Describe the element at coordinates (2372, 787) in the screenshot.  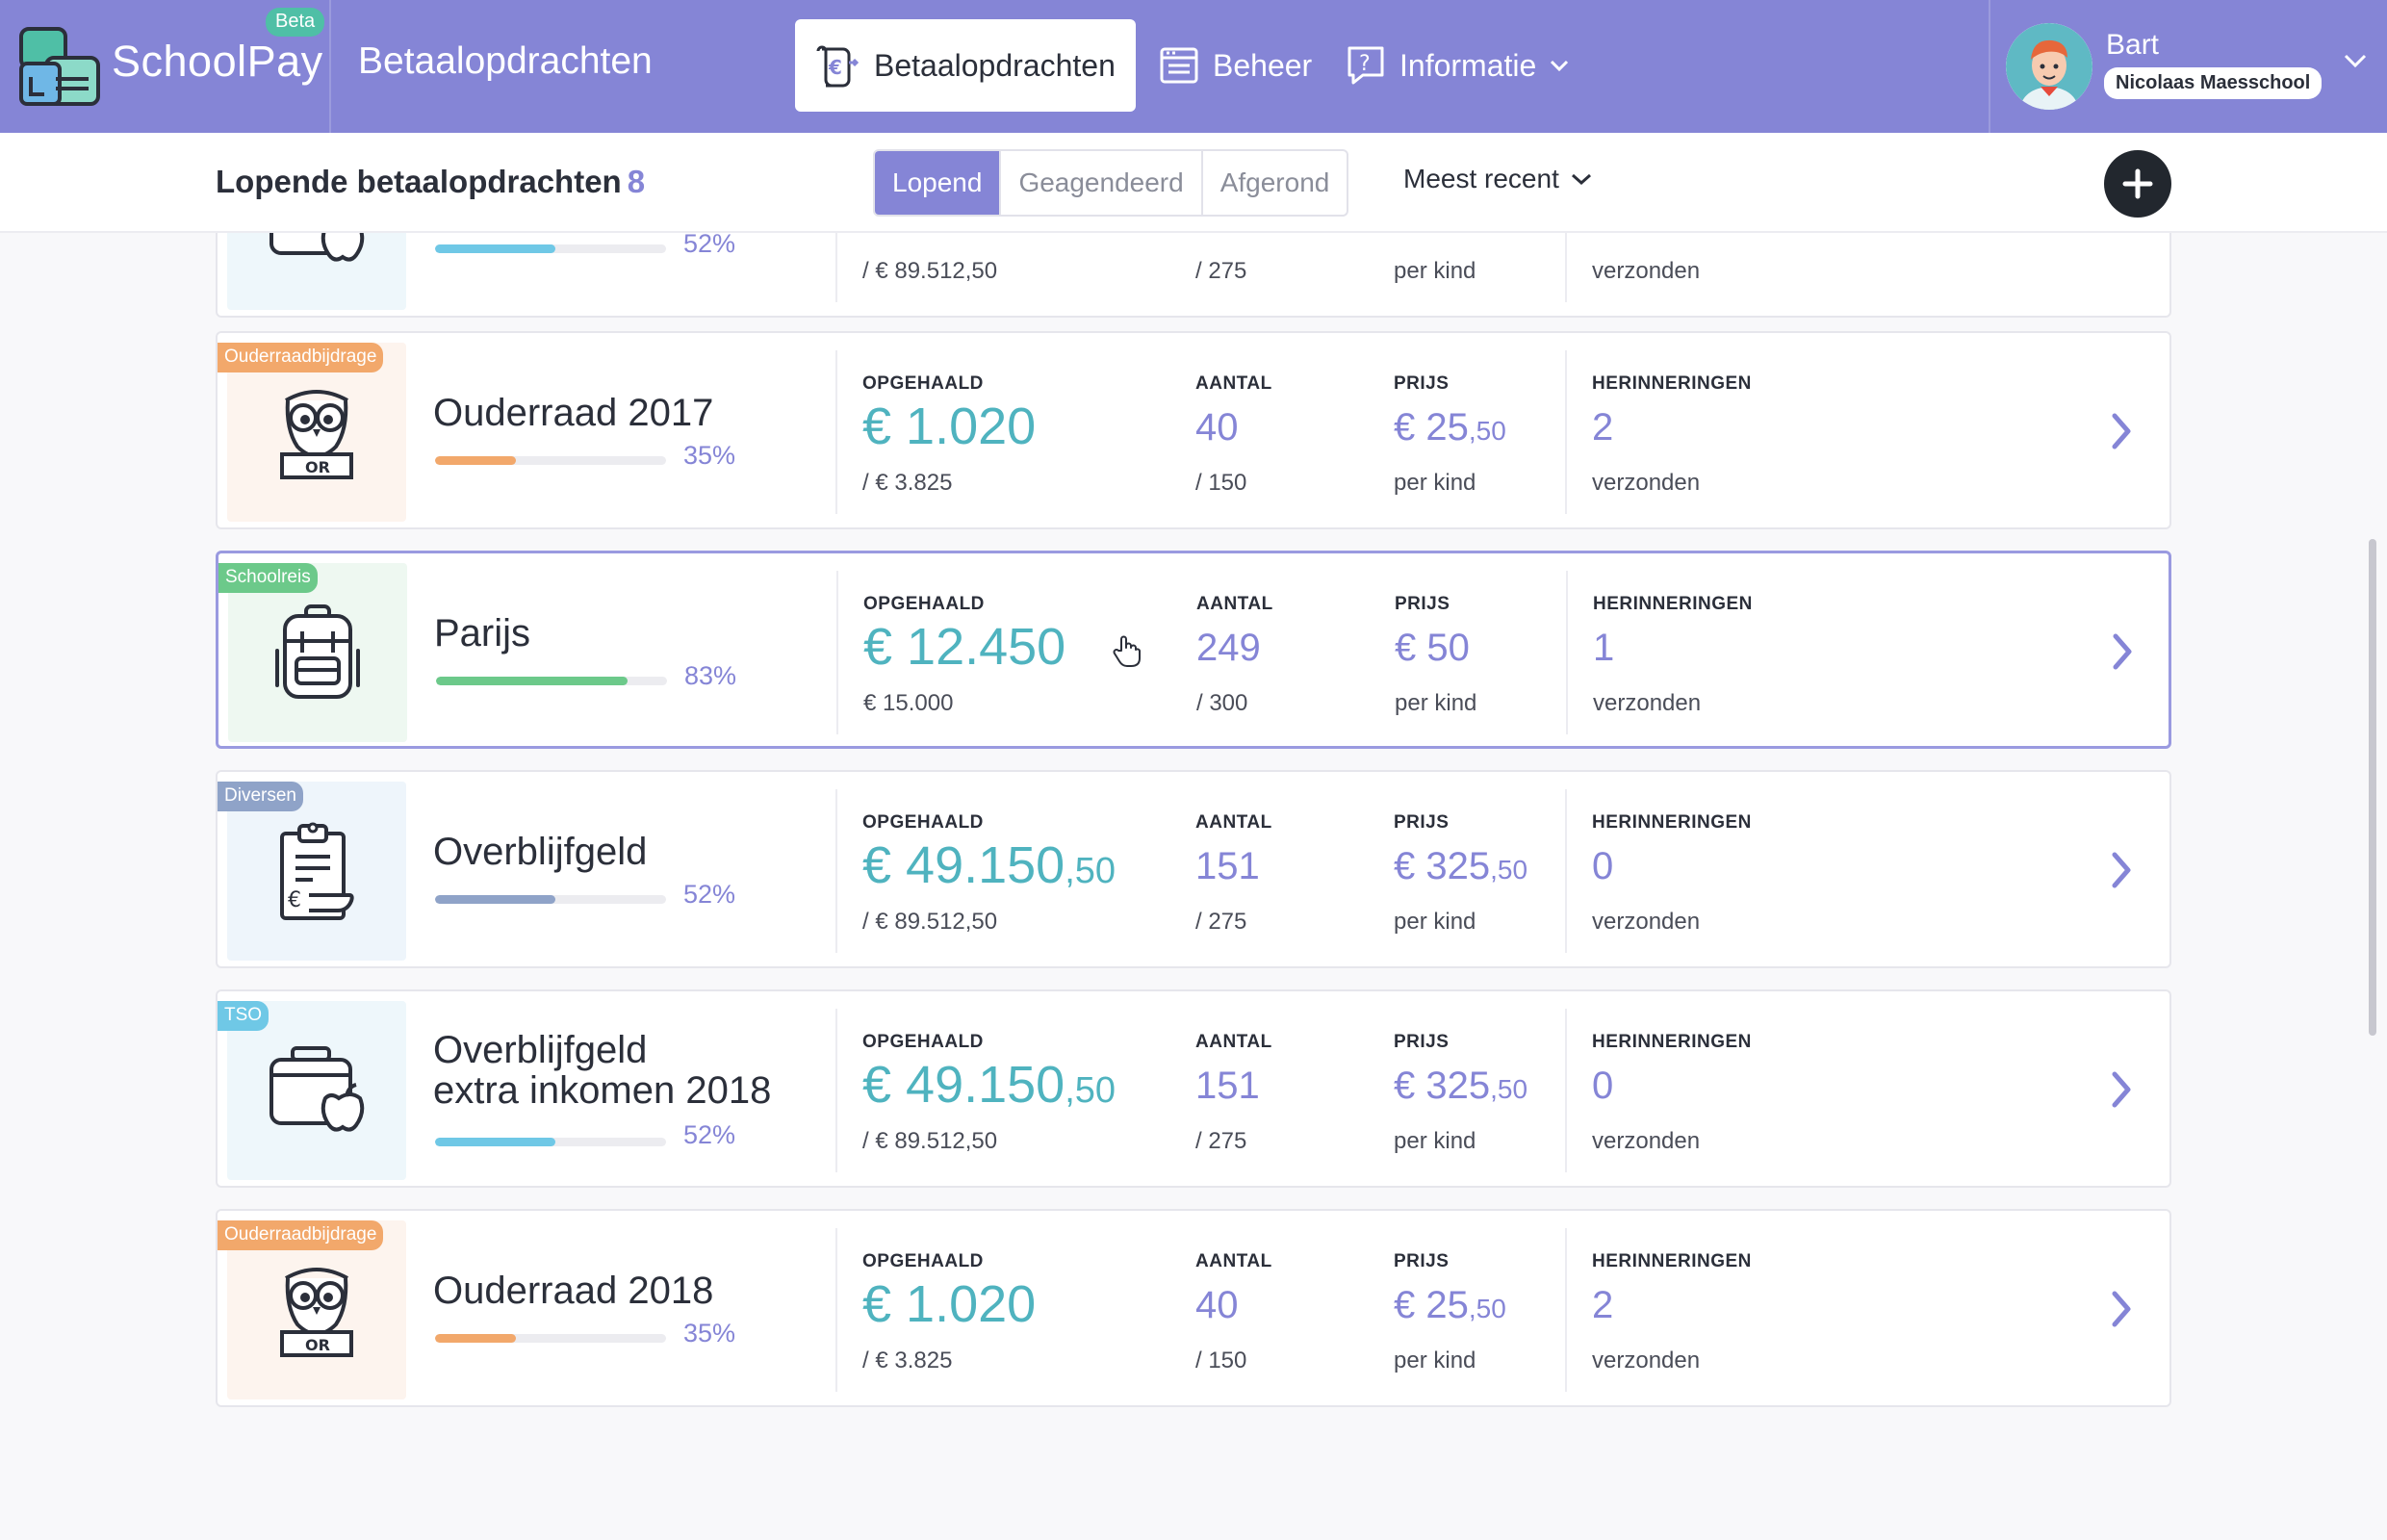
I see `scrollbar` at that location.